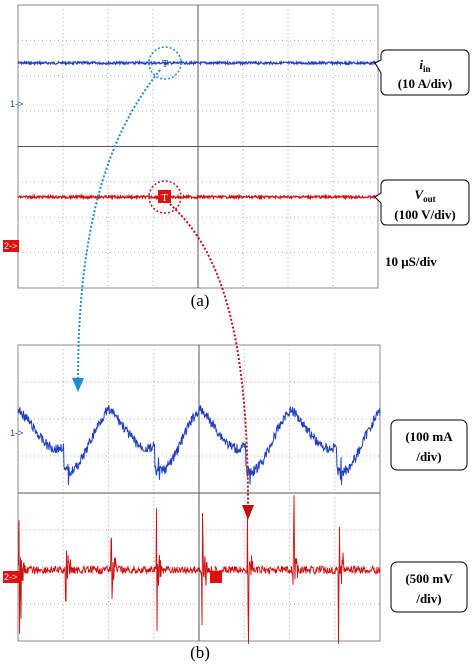  I want to click on label-text: (500 mV, so click(429, 578).